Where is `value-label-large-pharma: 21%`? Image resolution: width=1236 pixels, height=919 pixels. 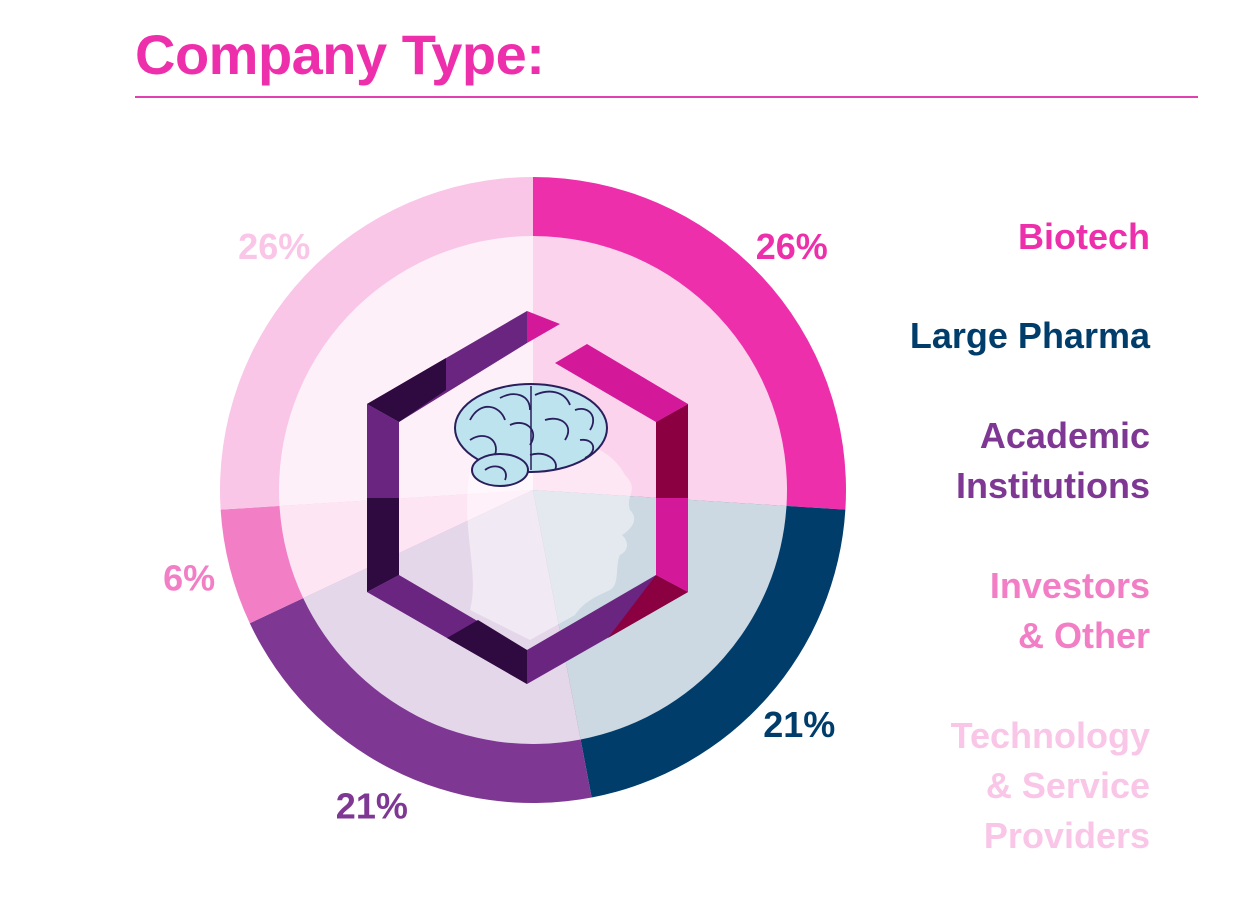 value-label-large-pharma: 21% is located at coordinates (799, 724).